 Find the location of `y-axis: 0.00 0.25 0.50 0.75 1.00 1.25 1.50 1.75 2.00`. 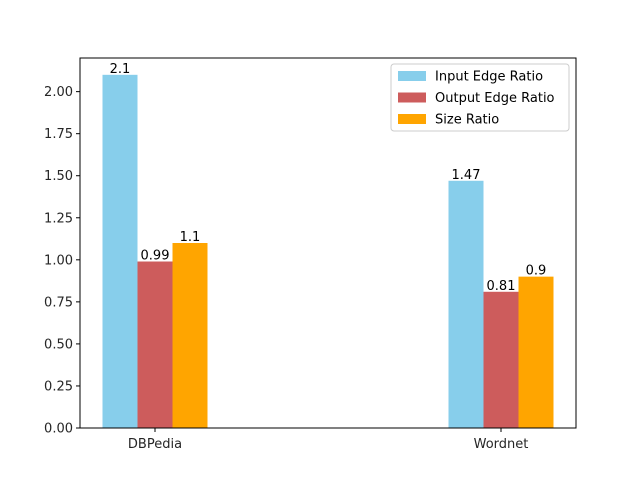

y-axis: 0.00 0.25 0.50 0.75 1.00 1.25 1.50 1.75 2.00 is located at coordinates (62, 261).